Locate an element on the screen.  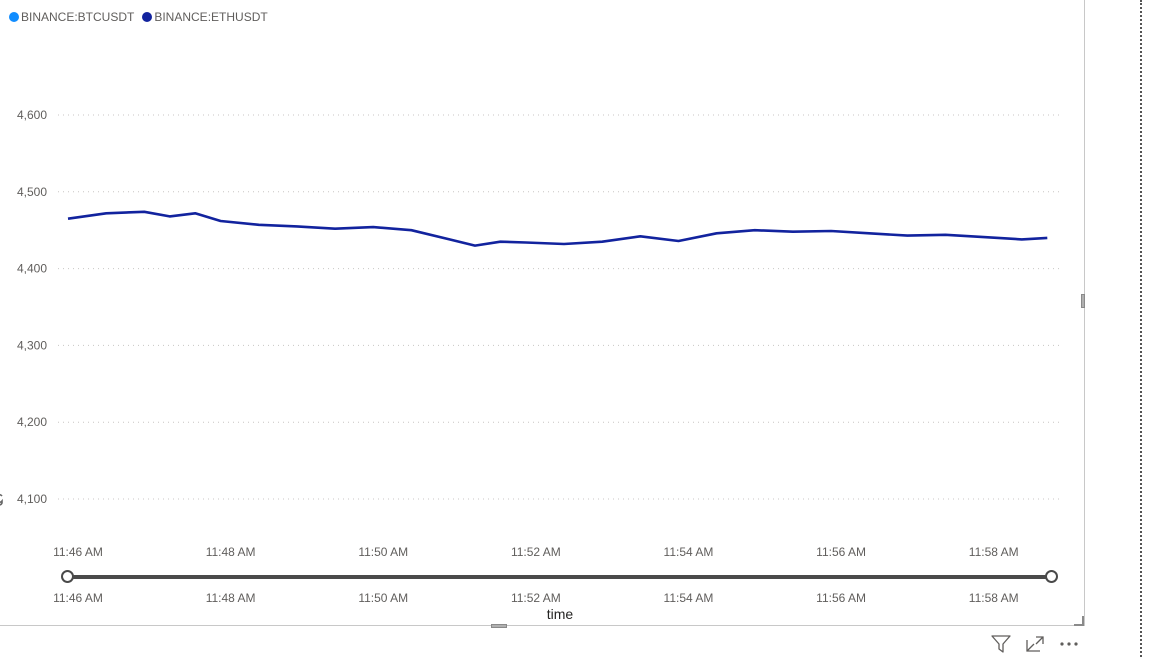
legend-item-ethusdt: BINANCE:ETHUSDT is located at coordinates (205, 17).